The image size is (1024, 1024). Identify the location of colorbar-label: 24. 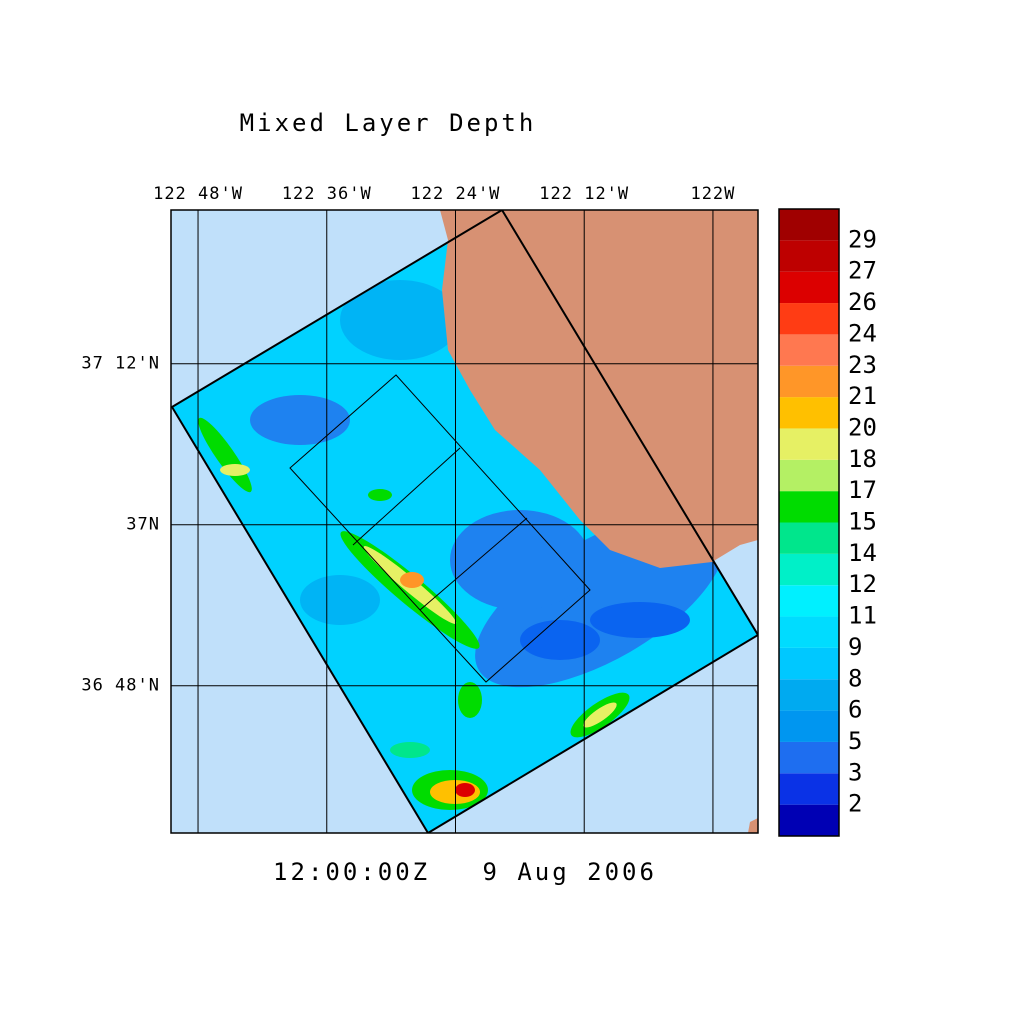
(862, 333).